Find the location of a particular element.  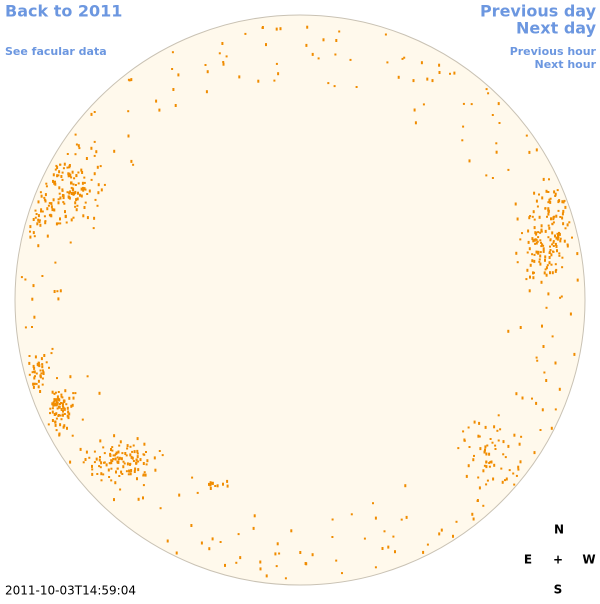

previous-day-link: Previous day is located at coordinates (538, 11).